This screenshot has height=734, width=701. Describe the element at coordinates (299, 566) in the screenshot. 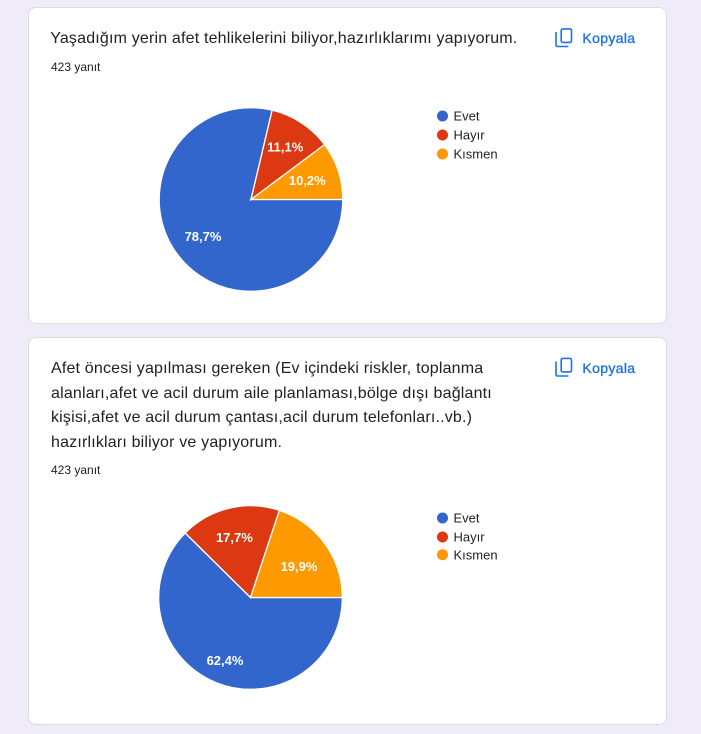

I see `svg-text: 19,9%` at that location.